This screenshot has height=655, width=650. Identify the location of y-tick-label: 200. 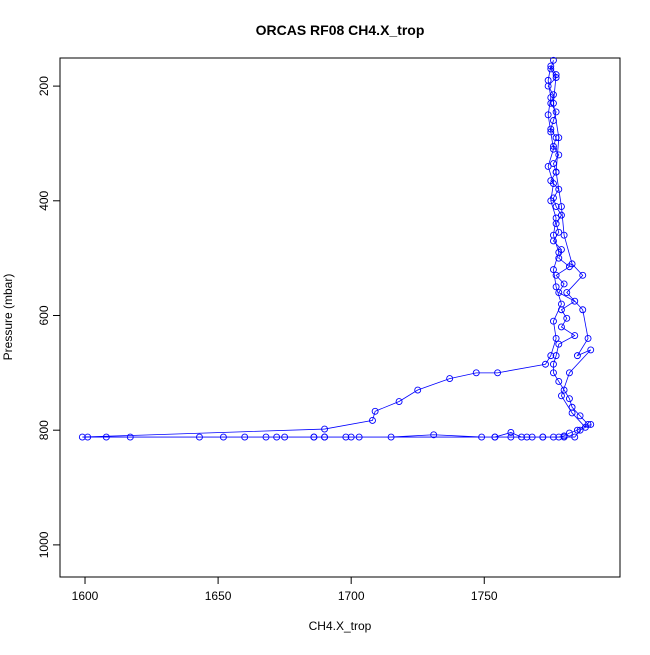
(44, 86).